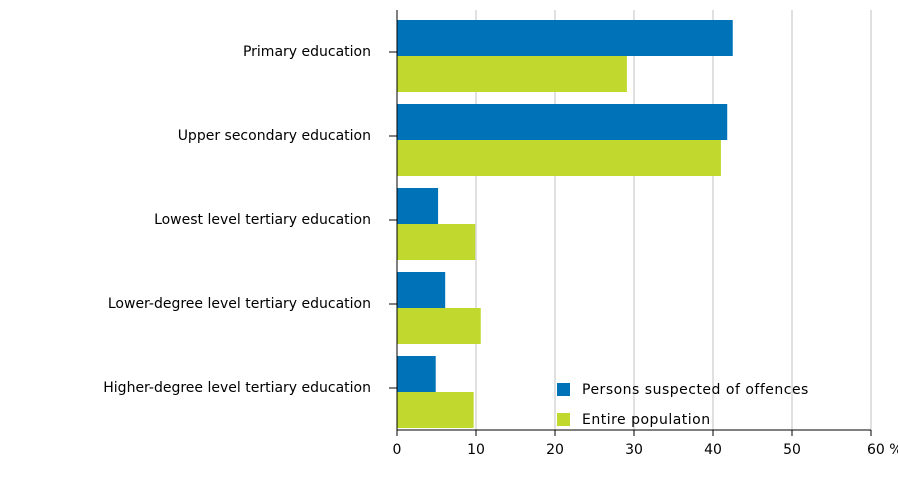 This screenshot has height=486, width=898. I want to click on y-tick-label: Upper secondary education, so click(274, 136).